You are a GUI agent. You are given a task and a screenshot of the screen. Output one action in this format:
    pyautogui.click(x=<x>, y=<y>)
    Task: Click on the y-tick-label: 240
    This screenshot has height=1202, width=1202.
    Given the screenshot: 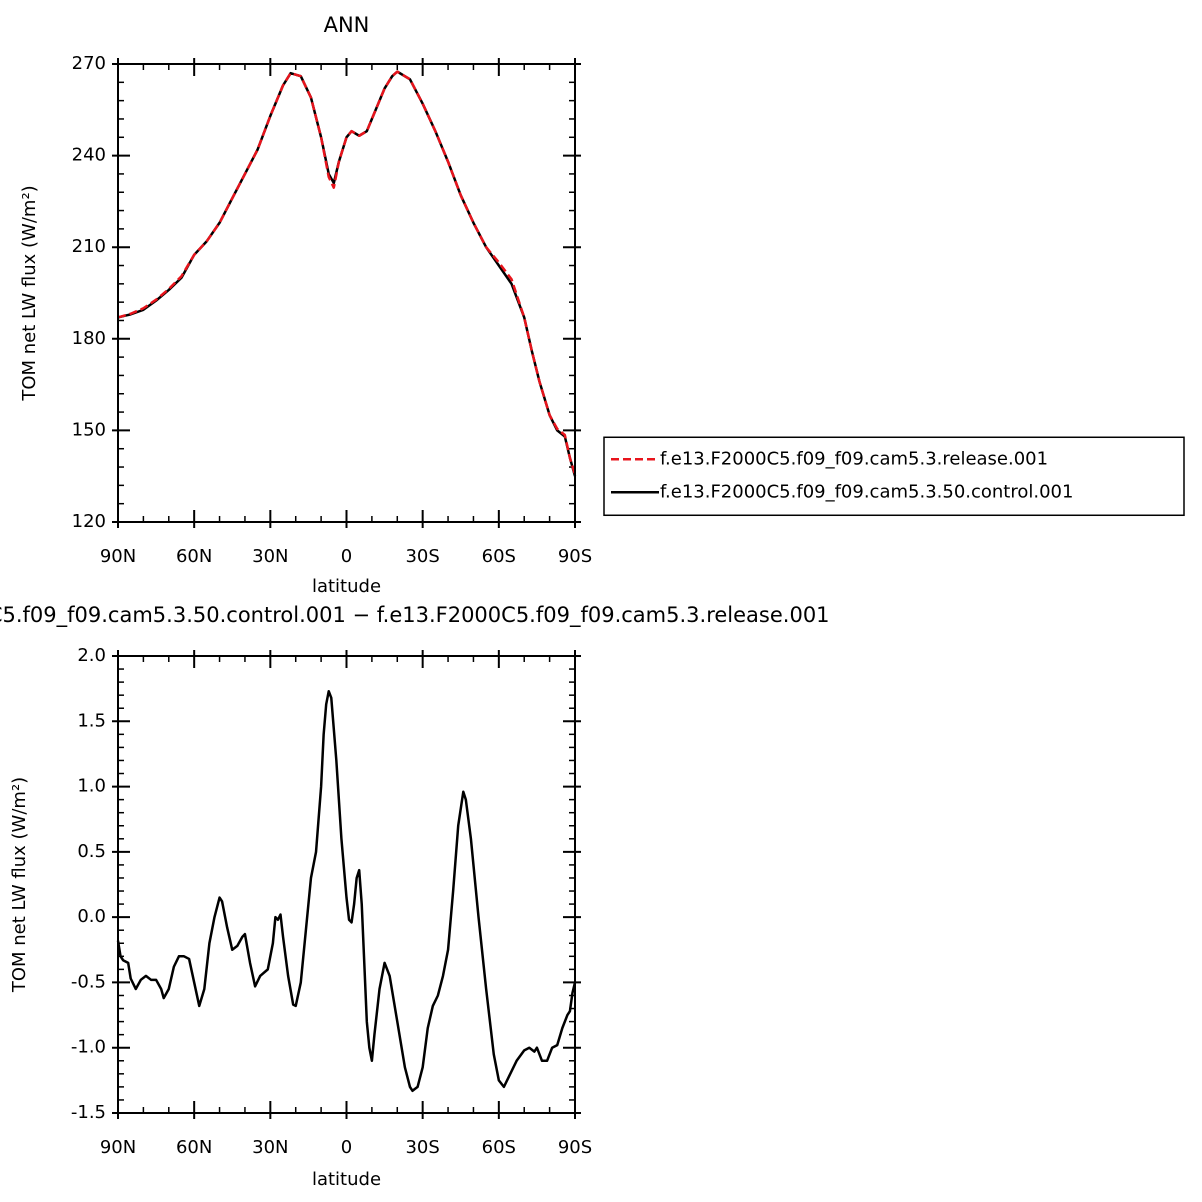 What is the action you would take?
    pyautogui.click(x=89, y=155)
    